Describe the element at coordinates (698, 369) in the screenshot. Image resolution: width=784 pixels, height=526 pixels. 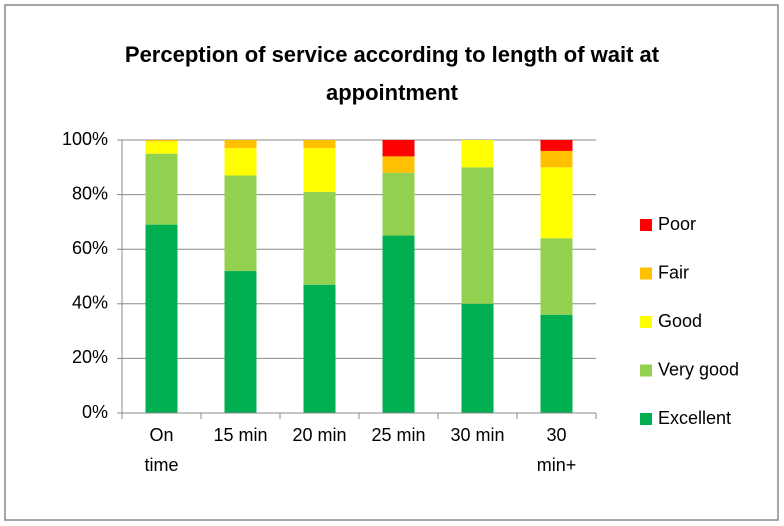
I see `legend-label: Very good` at that location.